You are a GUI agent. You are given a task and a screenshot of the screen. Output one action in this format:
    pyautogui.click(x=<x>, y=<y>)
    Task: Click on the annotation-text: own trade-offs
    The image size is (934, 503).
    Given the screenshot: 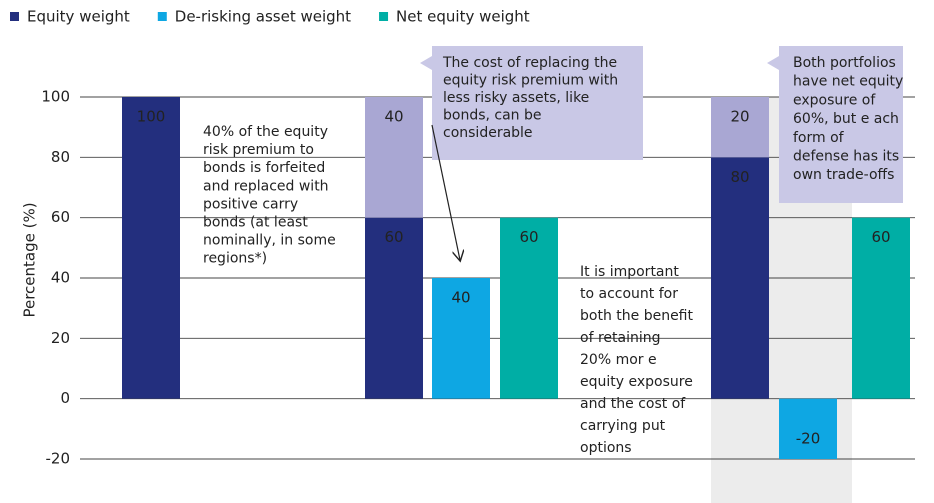 What is the action you would take?
    pyautogui.click(x=843, y=175)
    